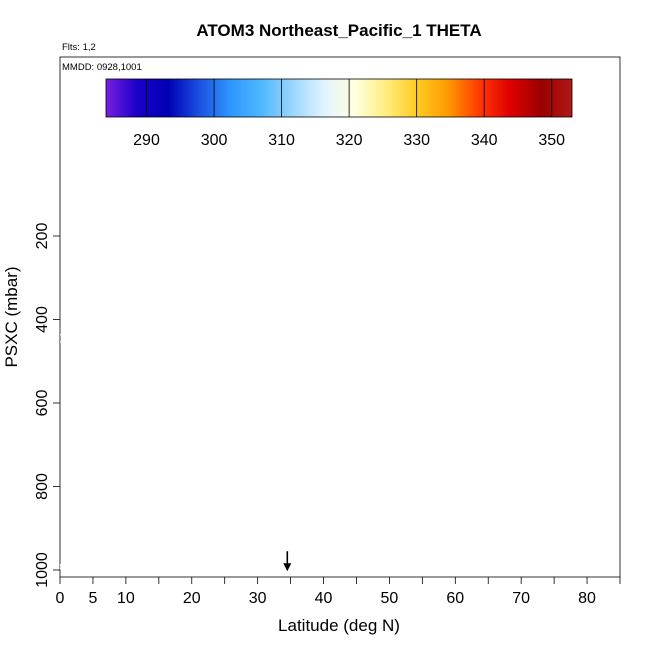 Image resolution: width=650 pixels, height=650 pixels. Describe the element at coordinates (338, 592) in the screenshot. I see `x-axis: 0 5 10 20 30 40 50 60 70 80` at that location.